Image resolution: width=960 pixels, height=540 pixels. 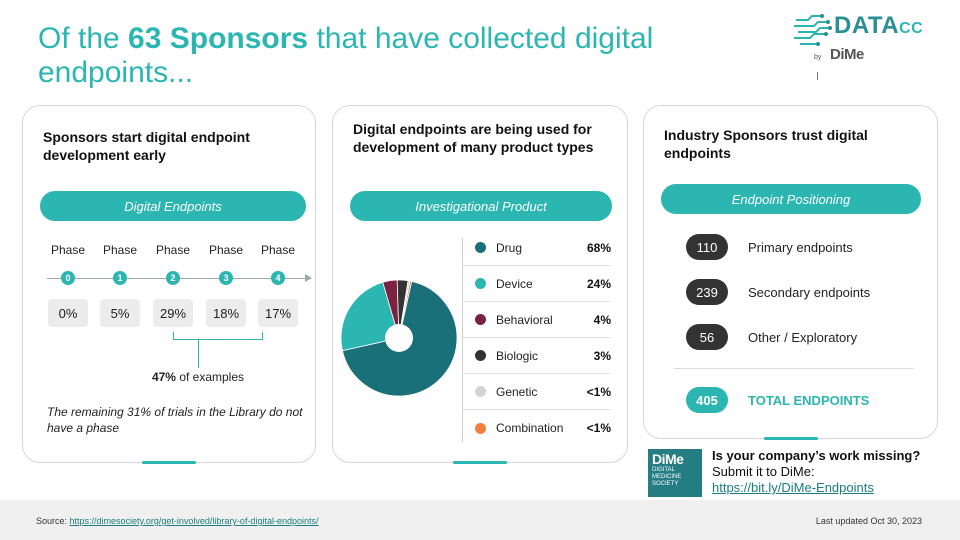 I want to click on datacc-logo: DATACC by DiMe, so click(x=867, y=45).